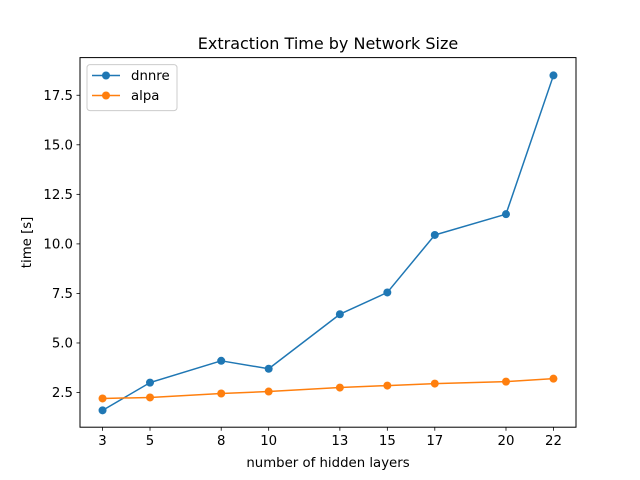  What do you see at coordinates (150, 441) in the screenshot?
I see `x-tick-label: 5` at bounding box center [150, 441].